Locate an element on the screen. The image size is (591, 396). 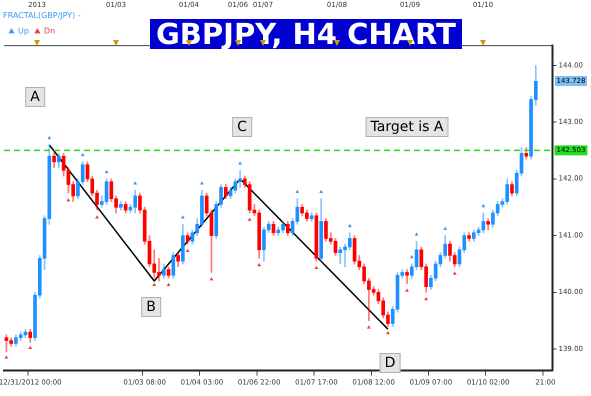
annotation: A is located at coordinates (35, 97).